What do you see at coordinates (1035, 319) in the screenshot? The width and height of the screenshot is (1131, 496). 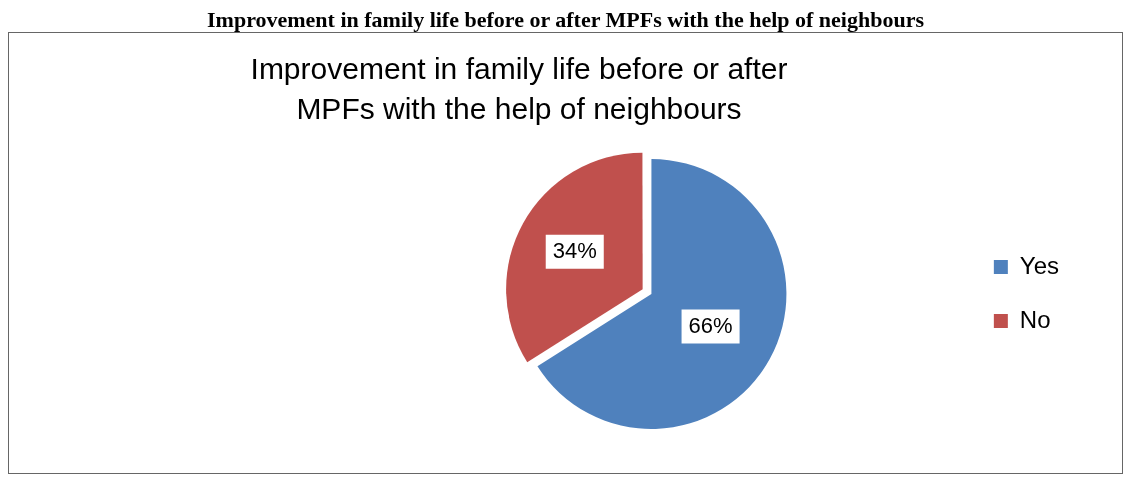 I see `legend-label: No` at bounding box center [1035, 319].